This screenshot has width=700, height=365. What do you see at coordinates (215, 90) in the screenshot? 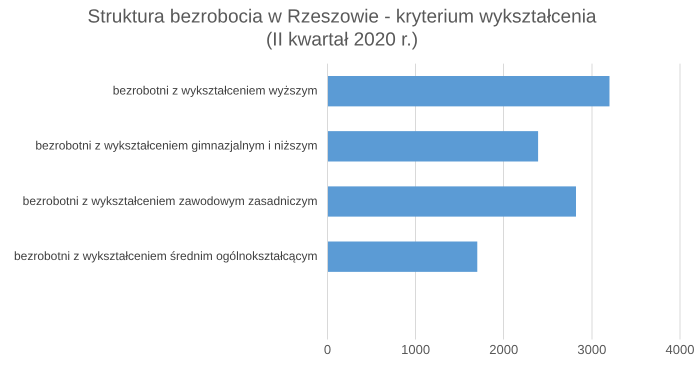
I see `y-tick-label: bezrobotni z wykształceniem wyższym` at bounding box center [215, 90].